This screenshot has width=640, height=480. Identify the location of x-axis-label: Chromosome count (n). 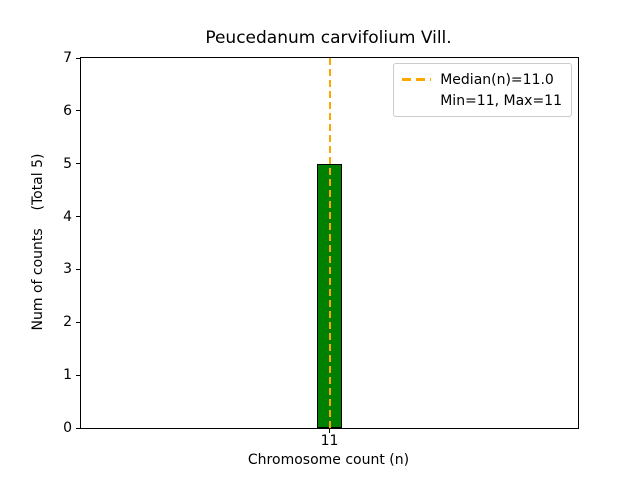
(328, 460).